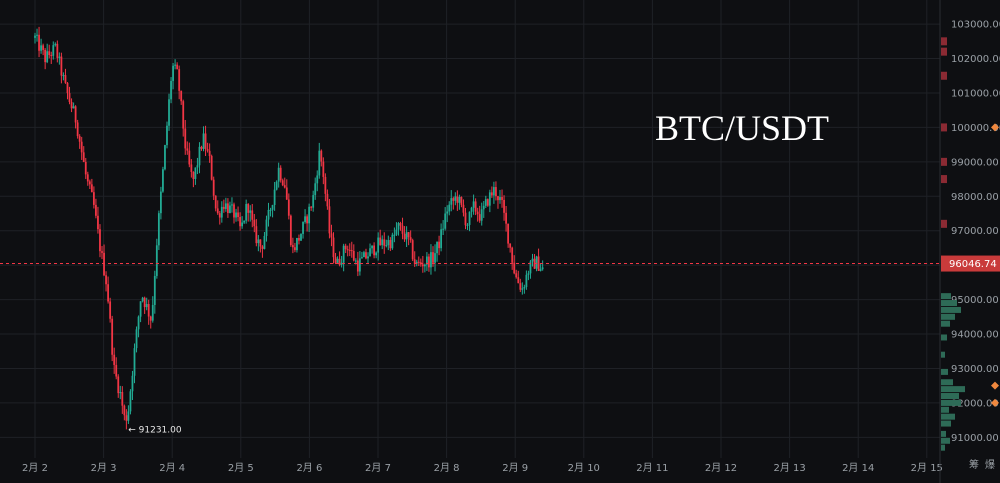 This screenshot has height=483, width=1000. Describe the element at coordinates (995, 402) in the screenshot. I see `alert-diamond-icon` at that location.